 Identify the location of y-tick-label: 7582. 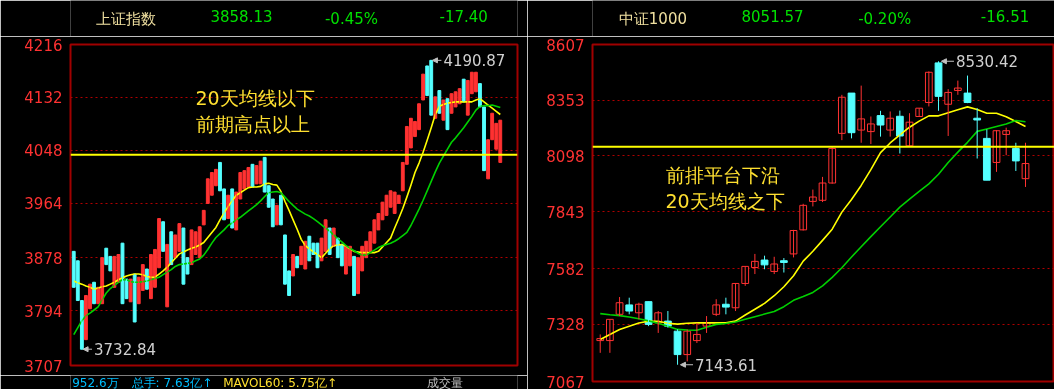
(565, 269).